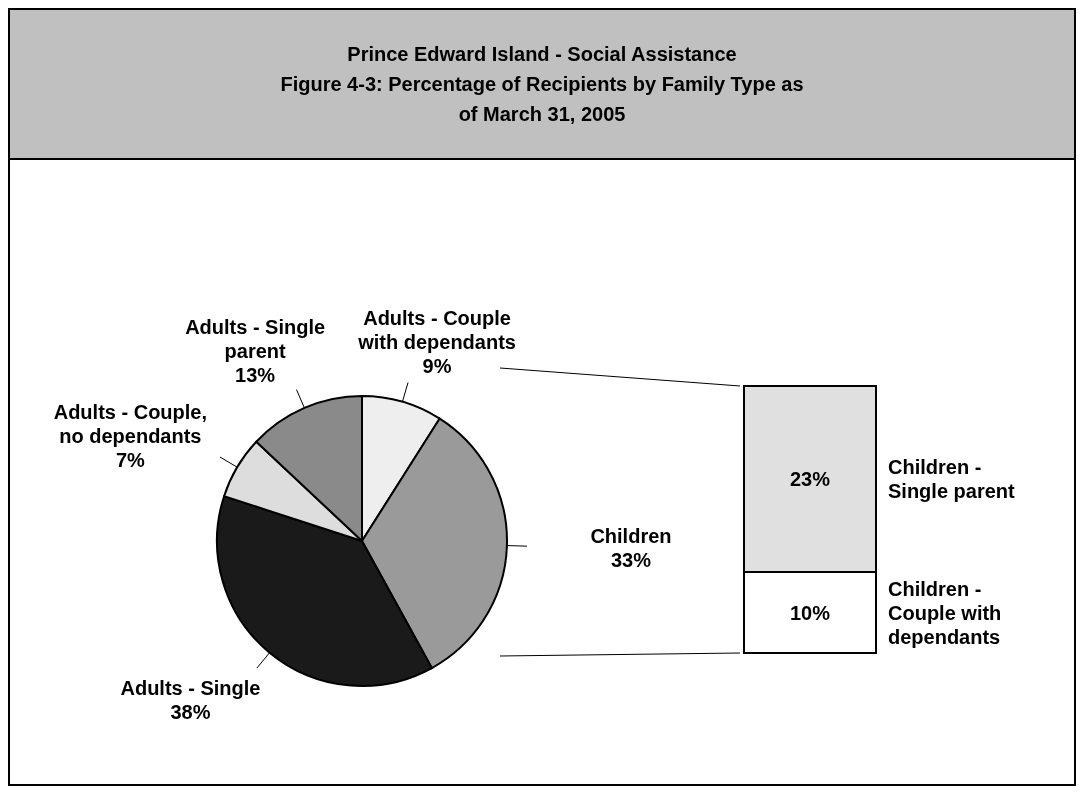 The image size is (1087, 796). I want to click on data-label: 9%, so click(437, 366).